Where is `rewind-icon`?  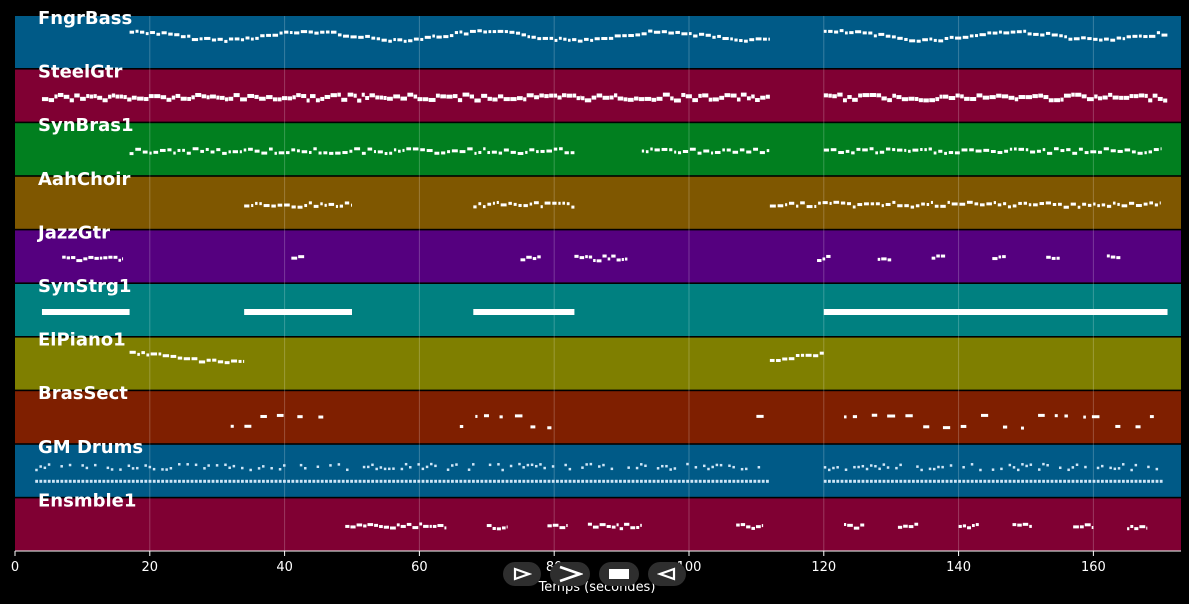 rewind-icon is located at coordinates (666, 574).